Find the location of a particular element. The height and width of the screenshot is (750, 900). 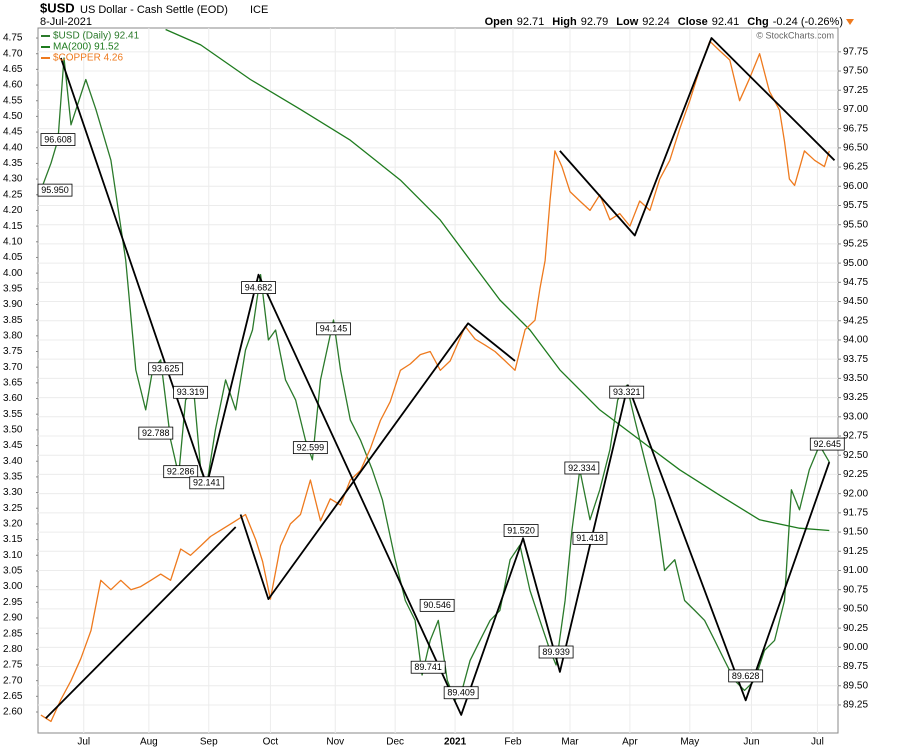

y-tick-label: 4.15 is located at coordinates (13, 226).